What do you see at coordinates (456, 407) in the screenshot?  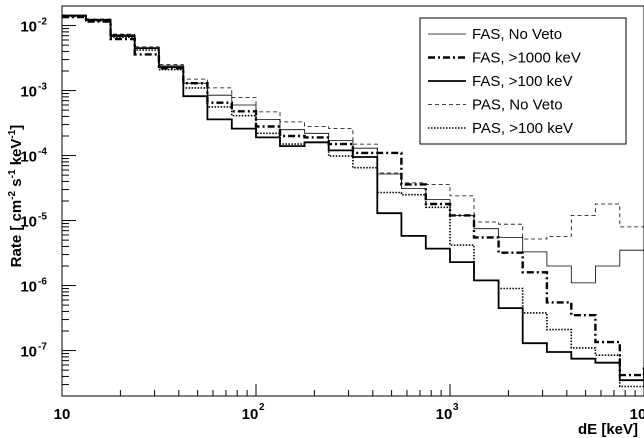 I see `x-tick-exponent: 3` at bounding box center [456, 407].